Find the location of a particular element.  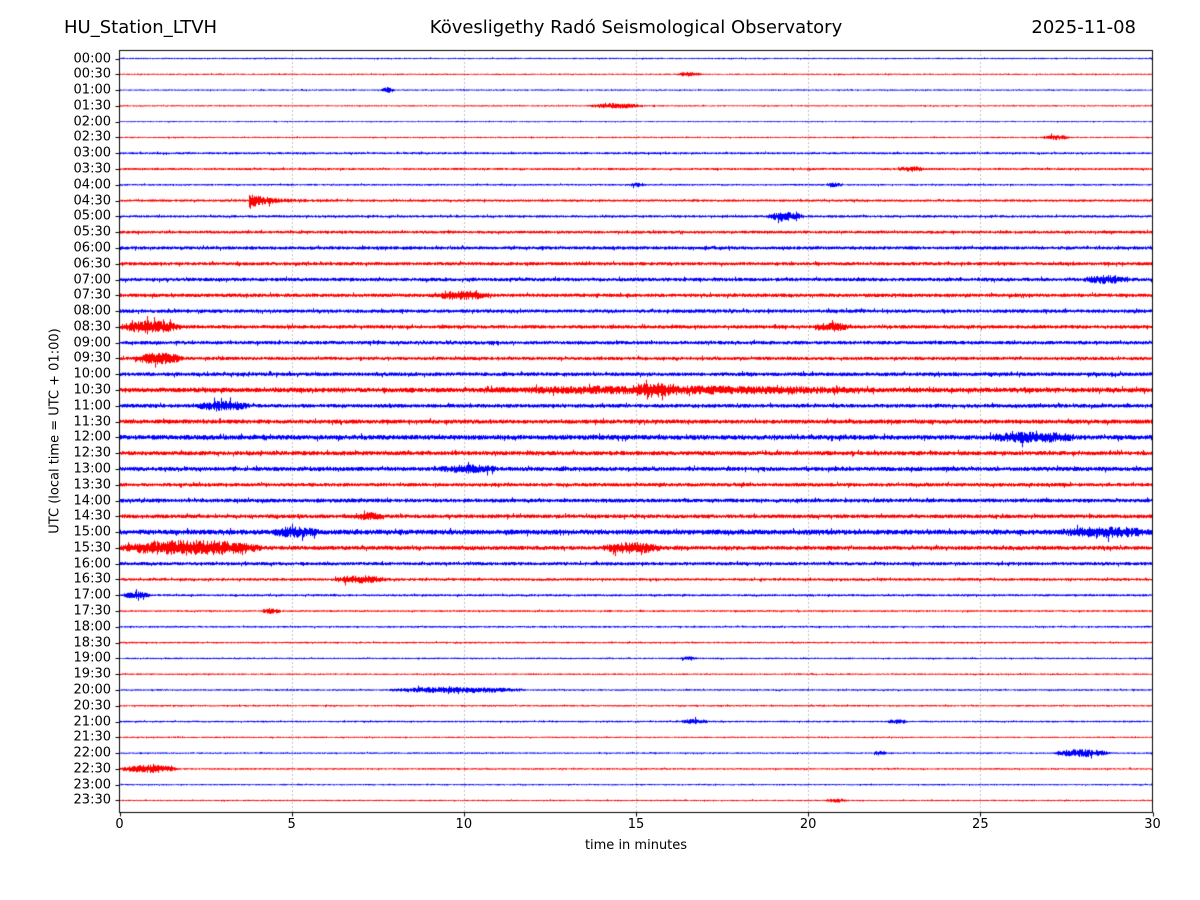

y-tick-label: 07:00 is located at coordinates (92, 280).